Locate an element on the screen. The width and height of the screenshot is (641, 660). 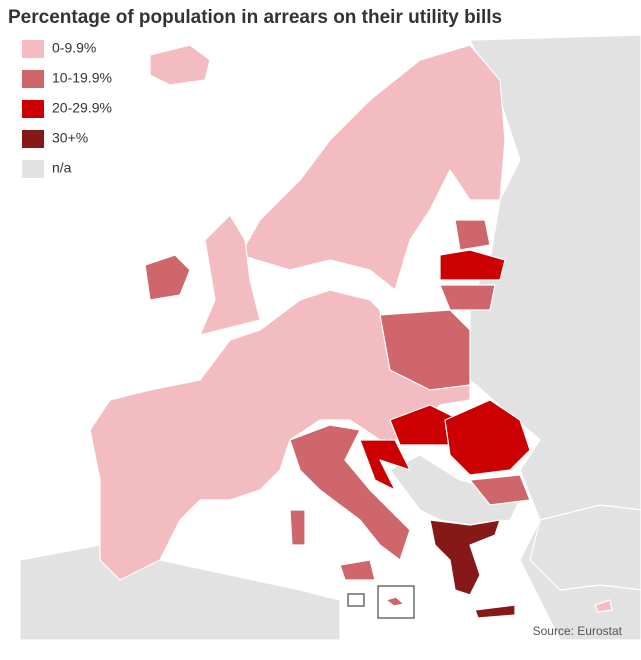
legend-label: 10-19.9% is located at coordinates (82, 78).